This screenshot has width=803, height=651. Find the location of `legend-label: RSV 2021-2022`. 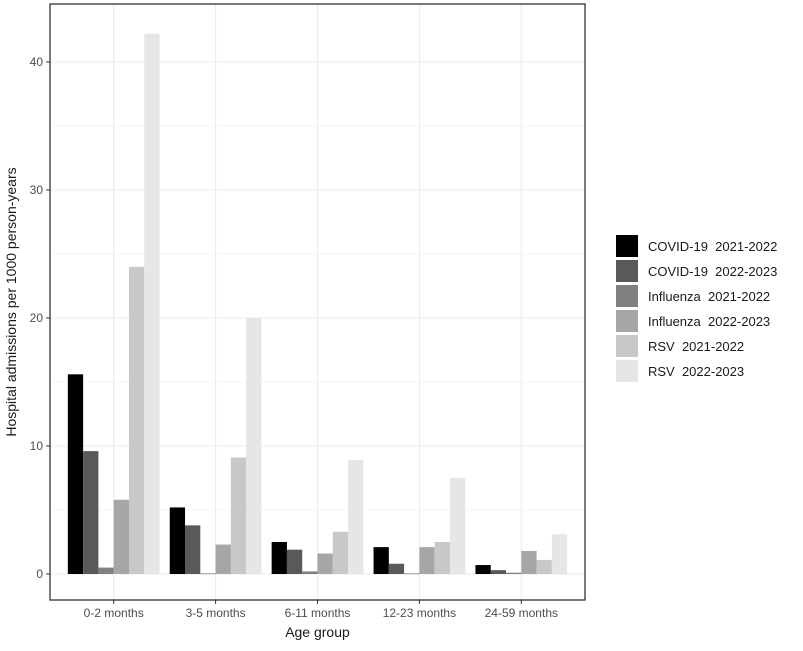

legend-label: RSV 2021-2022 is located at coordinates (696, 346).